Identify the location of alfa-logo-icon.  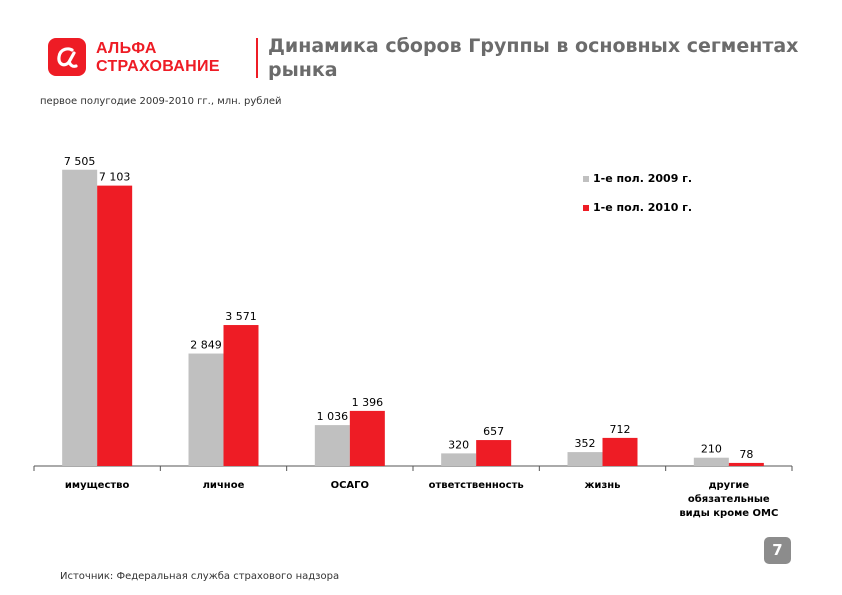
(67, 57).